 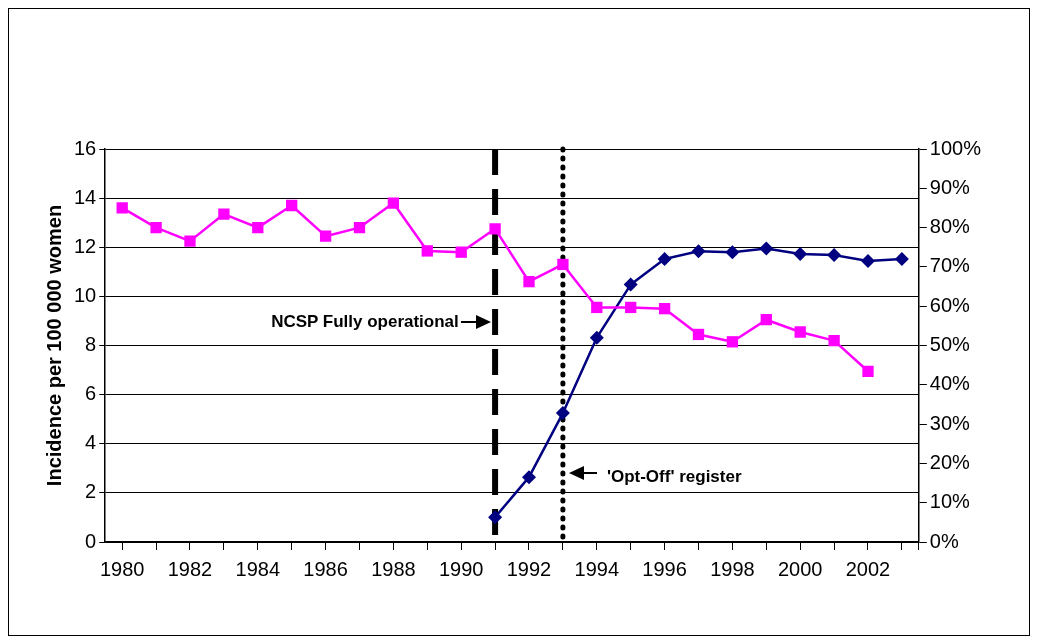 I want to click on y2-tick-label: 60%, so click(x=950, y=304).